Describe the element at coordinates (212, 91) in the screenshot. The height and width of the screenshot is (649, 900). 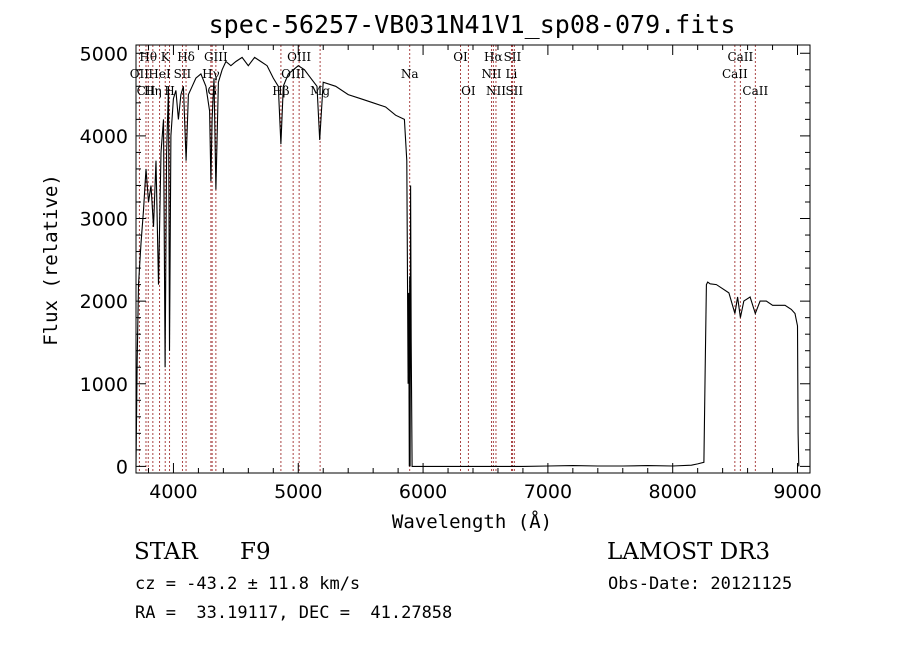
I see `spectral-line-label: G` at that location.